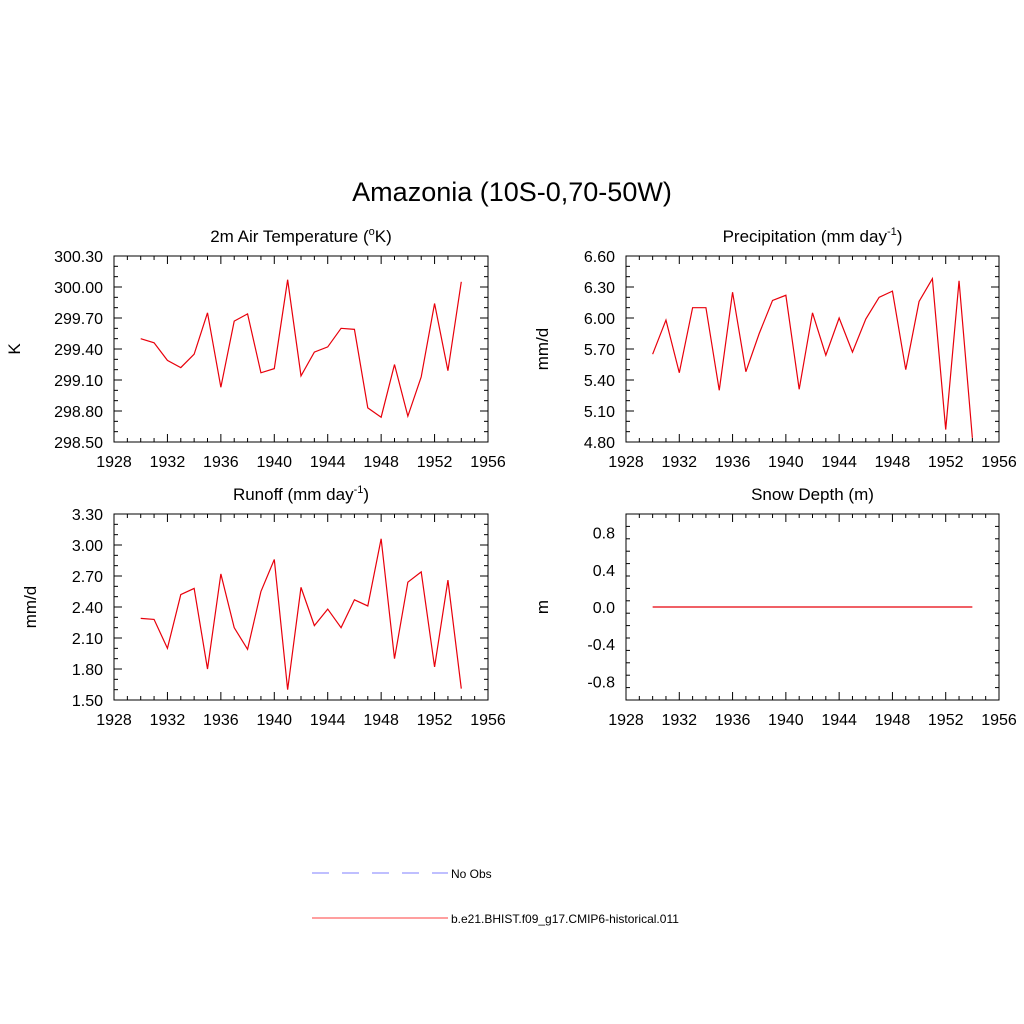 The width and height of the screenshot is (1024, 1024). I want to click on y-tick-label: 3.30, so click(87, 515).